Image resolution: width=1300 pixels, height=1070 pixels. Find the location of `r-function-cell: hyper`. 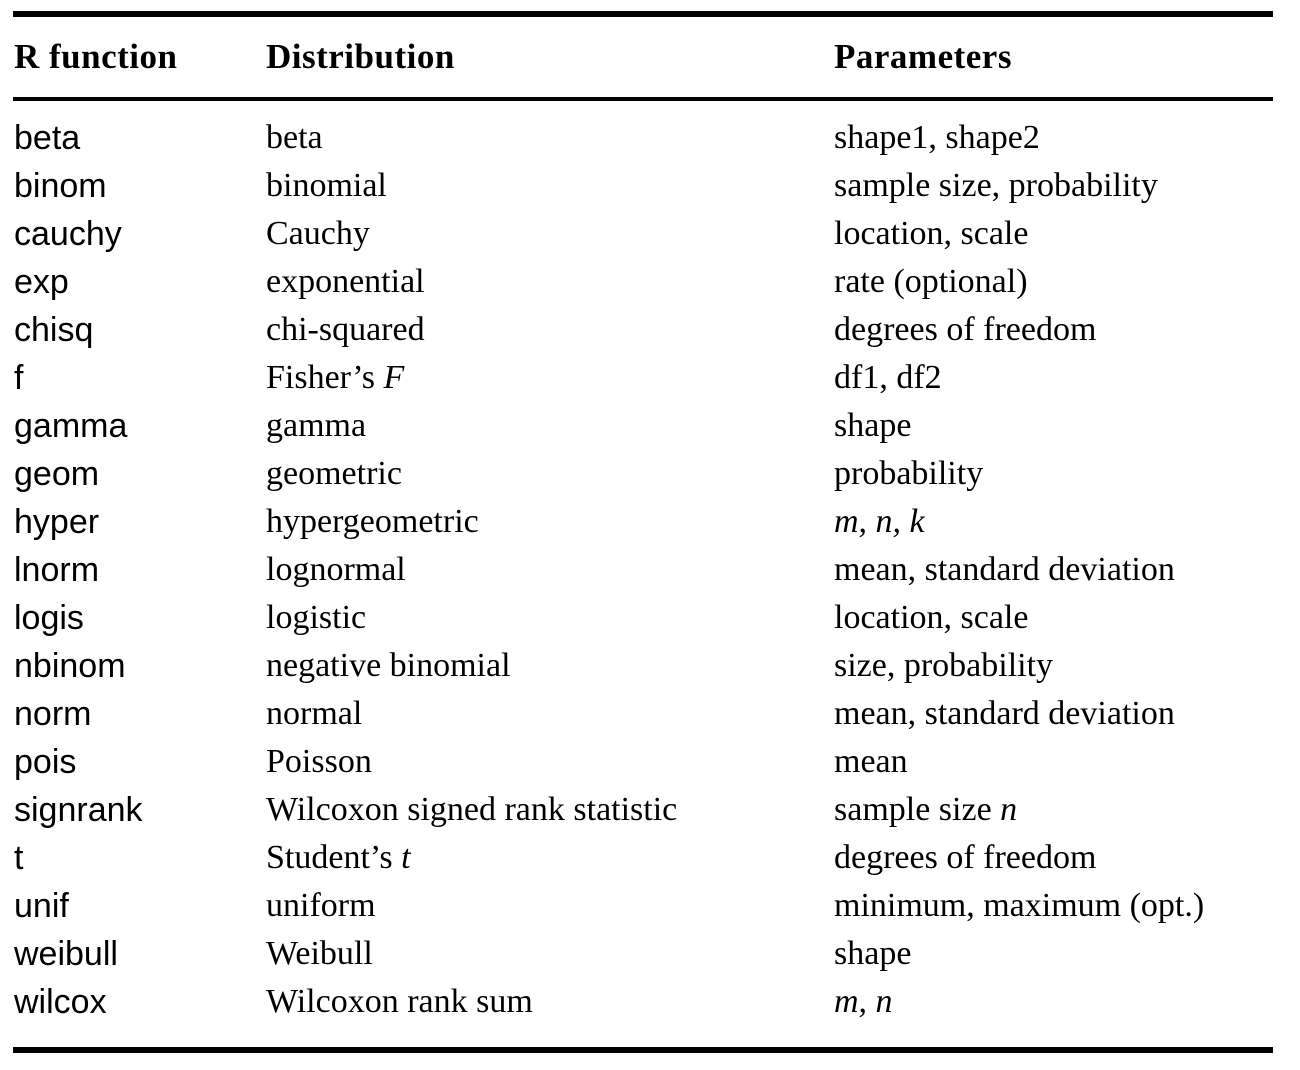

r-function-cell: hyper is located at coordinates (57, 522).